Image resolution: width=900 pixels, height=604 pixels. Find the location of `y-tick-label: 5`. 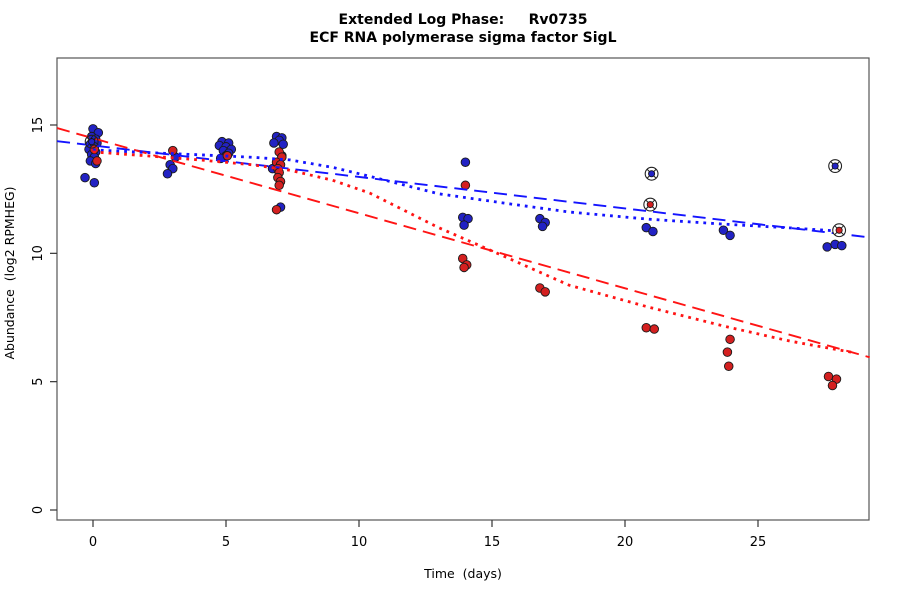

y-tick-label: 5 is located at coordinates (38, 382).